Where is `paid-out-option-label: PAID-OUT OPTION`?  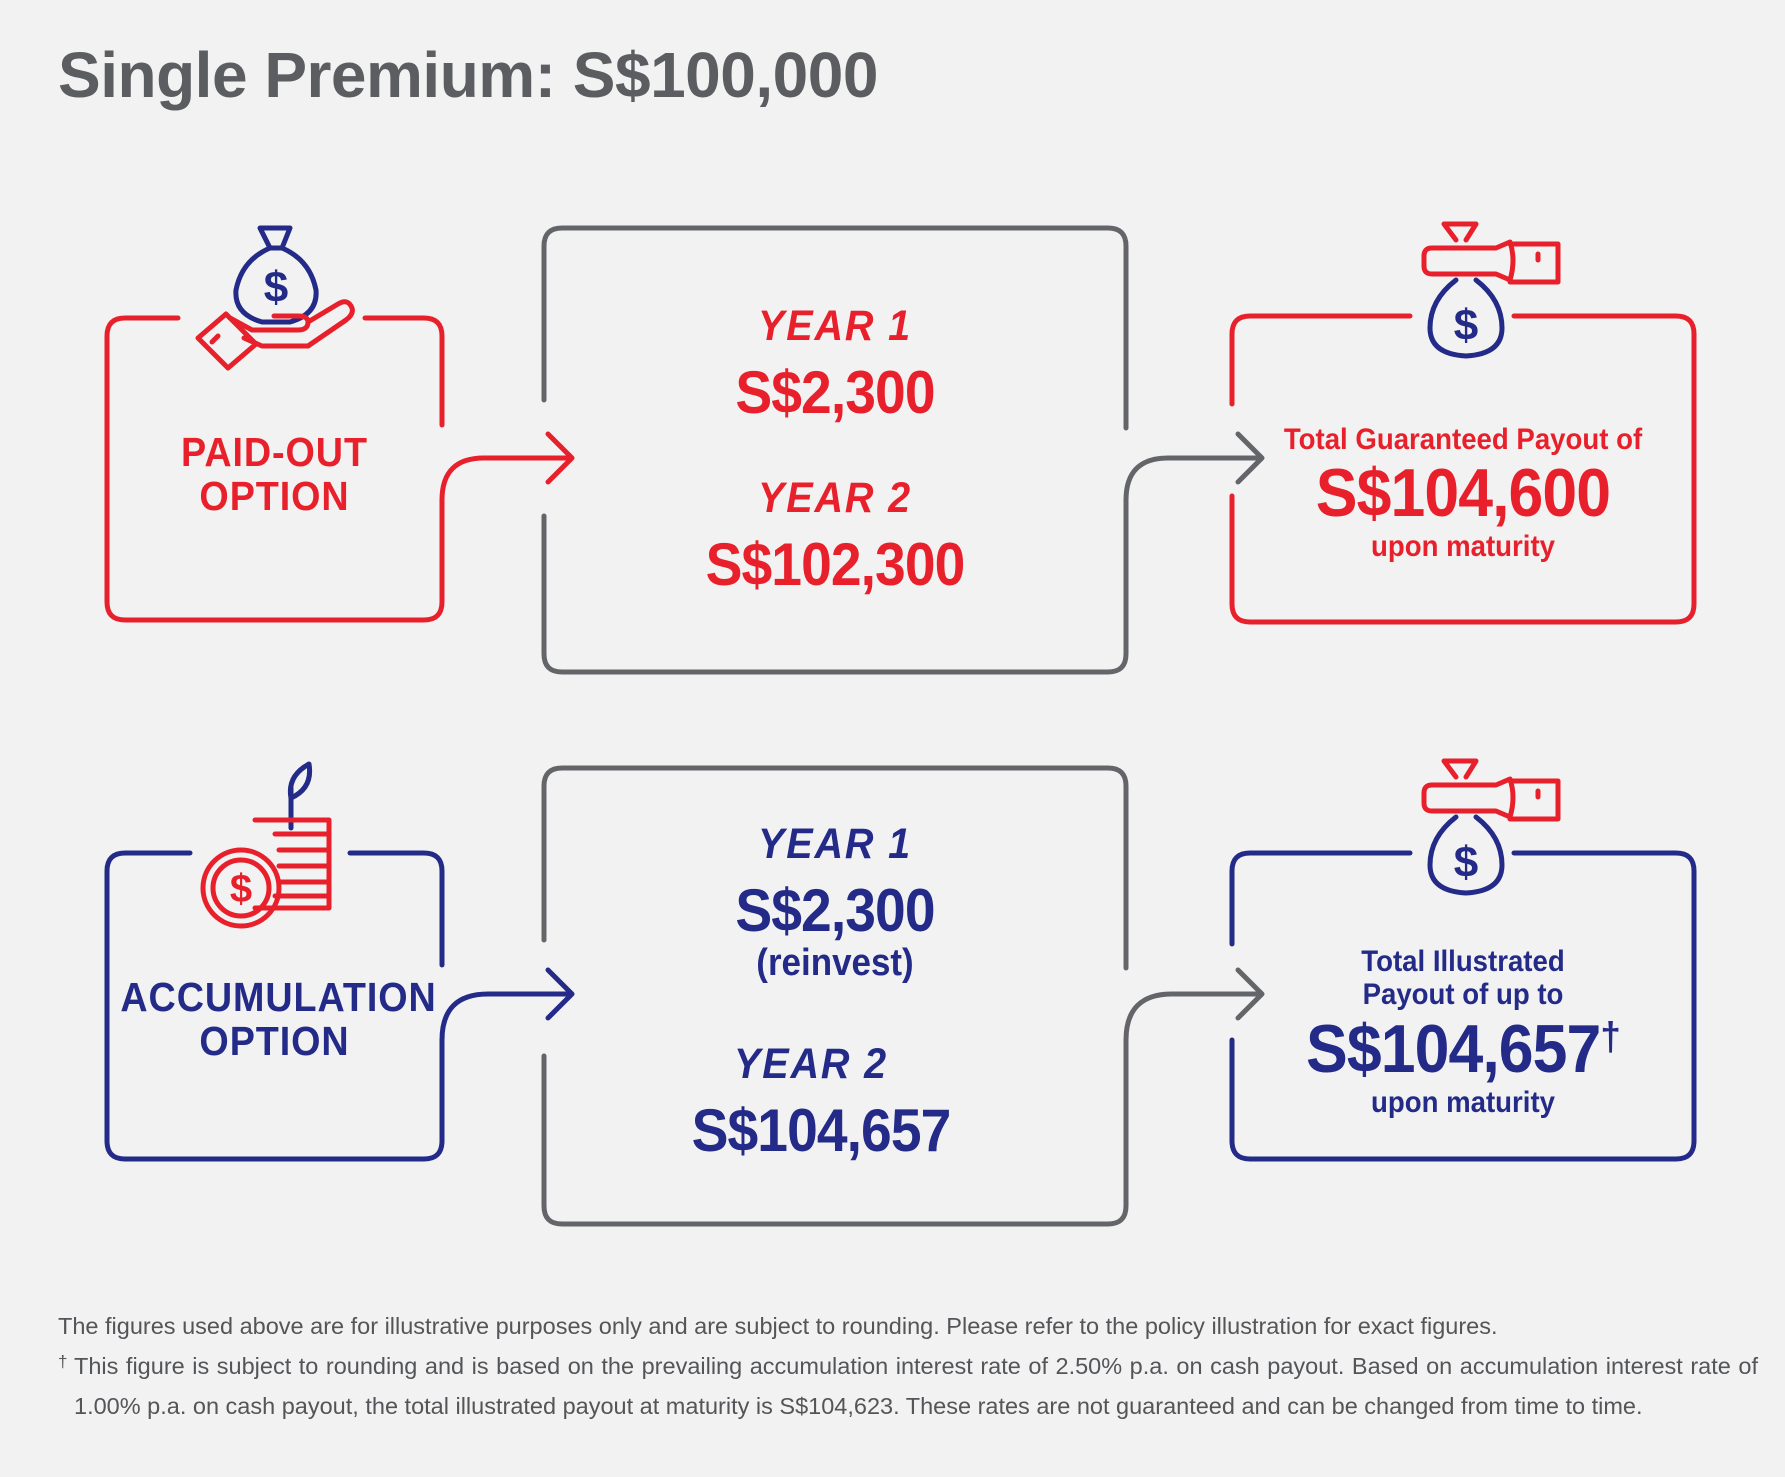 paid-out-option-label: PAID-OUT OPTION is located at coordinates (274, 474).